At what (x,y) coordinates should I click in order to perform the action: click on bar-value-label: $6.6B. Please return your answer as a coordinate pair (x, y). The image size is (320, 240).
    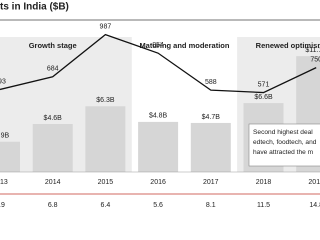
    Looking at the image, I should click on (263, 97).